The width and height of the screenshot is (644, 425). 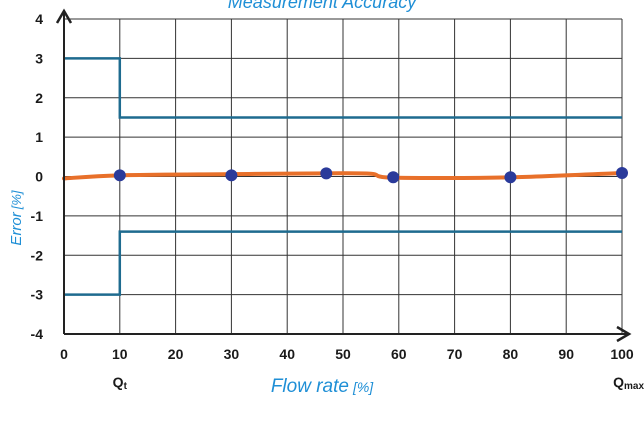 I want to click on y-tick-label: -3, so click(x=37, y=295).